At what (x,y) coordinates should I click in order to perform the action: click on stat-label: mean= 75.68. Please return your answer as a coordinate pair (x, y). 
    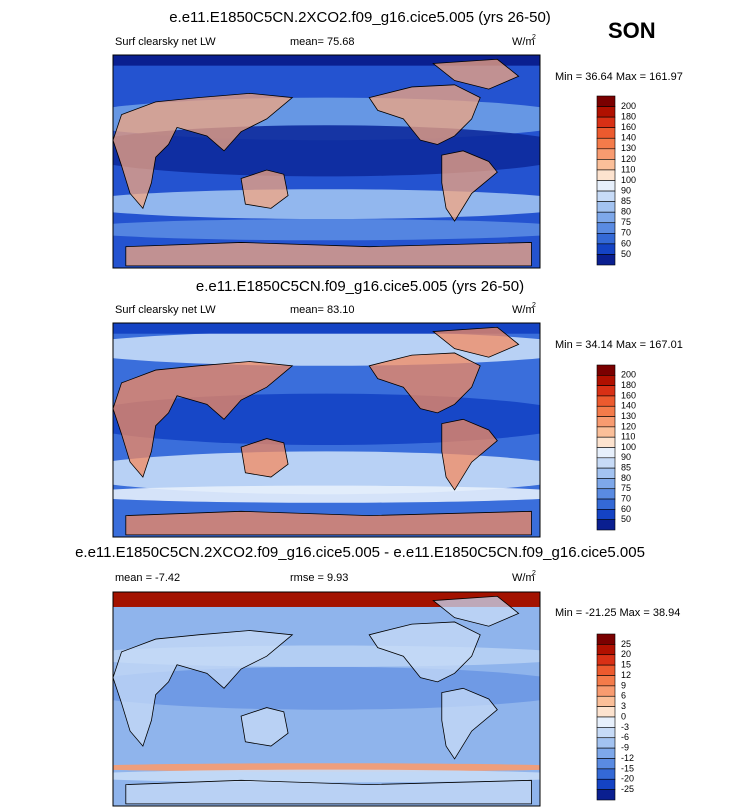
    Looking at the image, I should click on (322, 42).